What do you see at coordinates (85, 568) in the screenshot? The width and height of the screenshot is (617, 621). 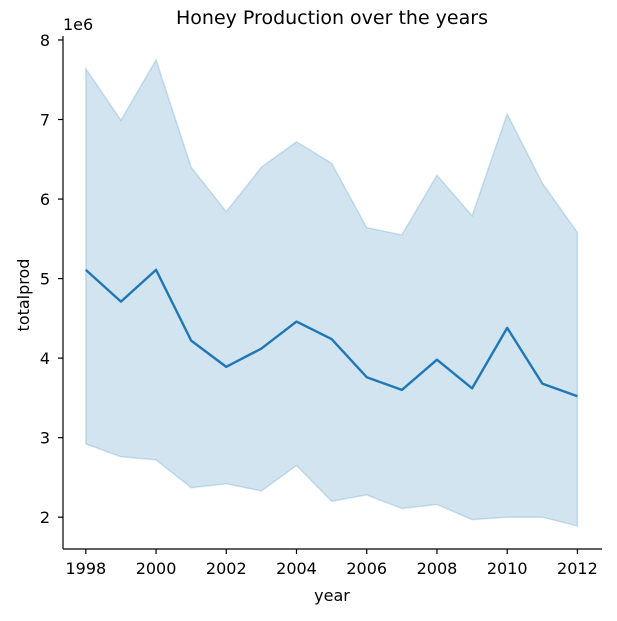 I see `x-tick-label: 1998` at bounding box center [85, 568].